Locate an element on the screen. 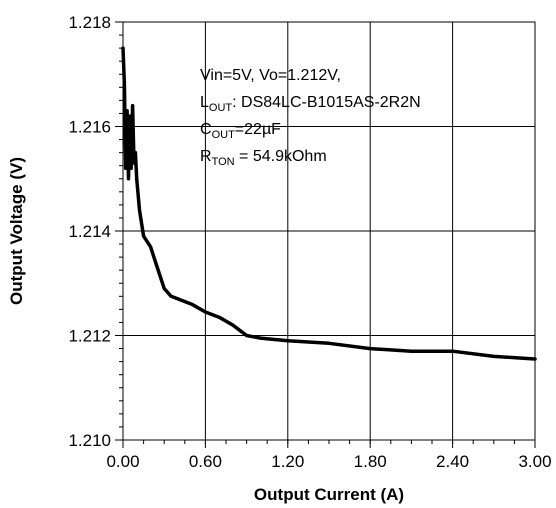 This screenshot has width=556, height=508. x-tick-label: 1.80 is located at coordinates (370, 461).